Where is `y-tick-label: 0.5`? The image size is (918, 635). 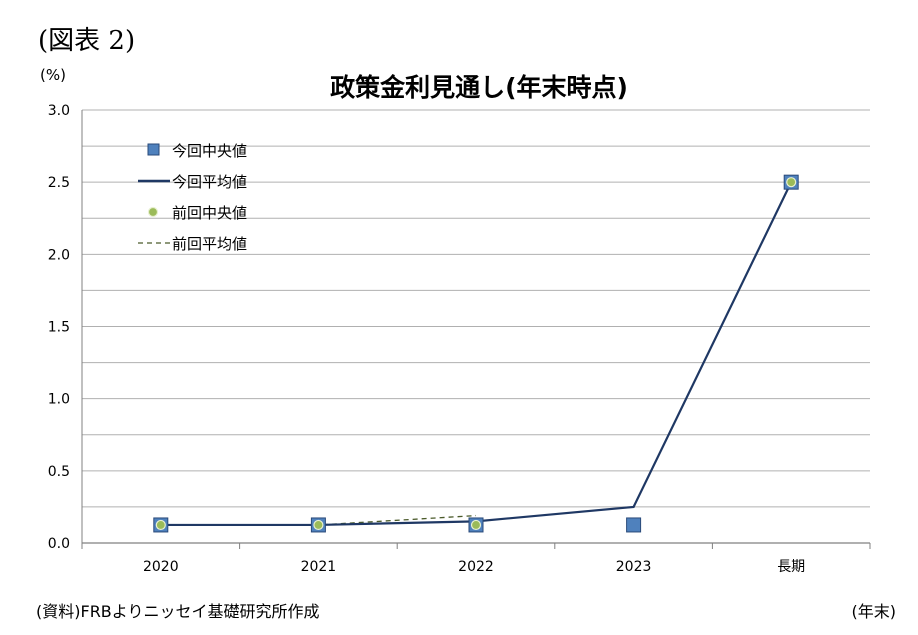 y-tick-label: 0.5 is located at coordinates (59, 472).